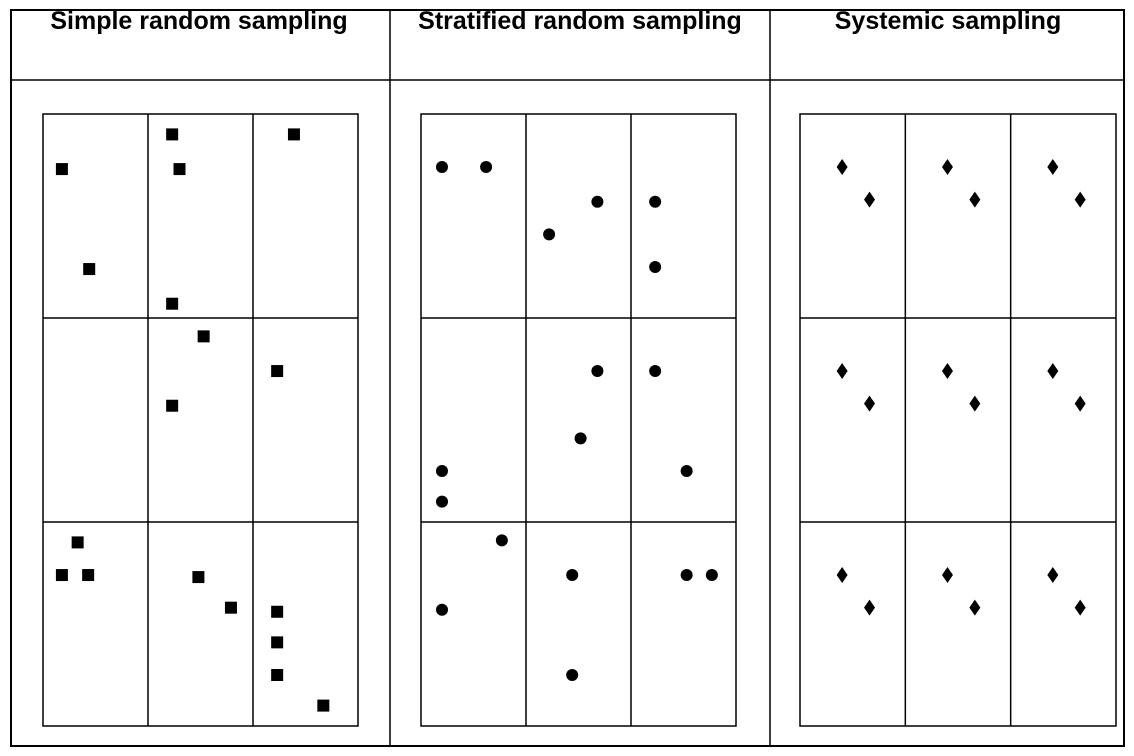 The height and width of the screenshot is (756, 1134). I want to click on header-stratified-random-sampling: Stratified random sampling, so click(580, 21).